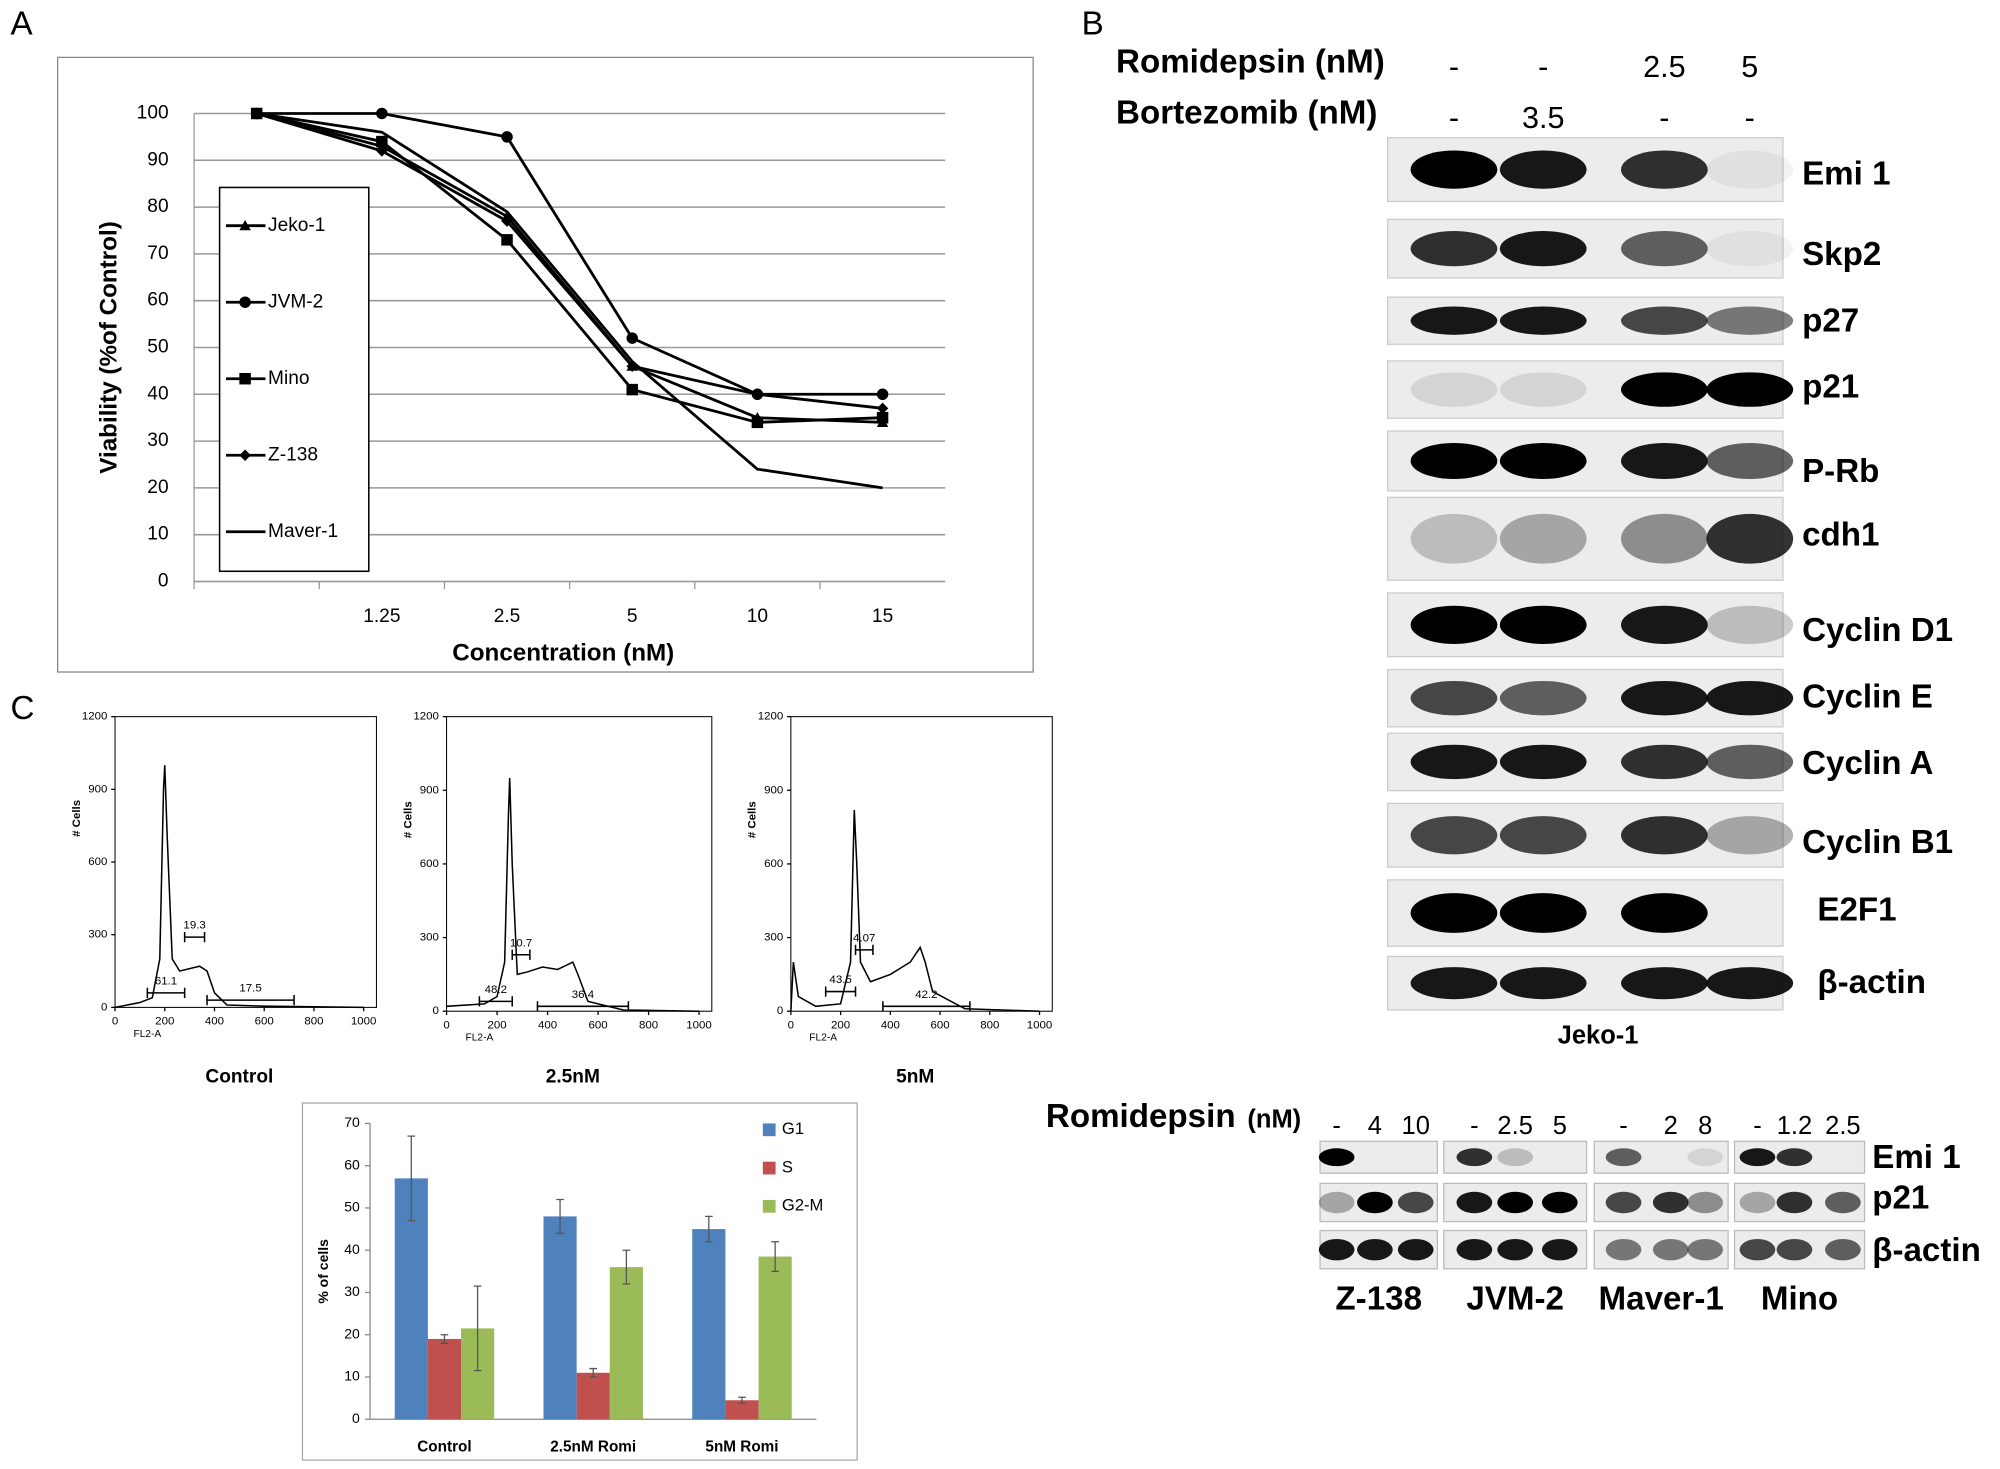 The width and height of the screenshot is (2000, 1469). What do you see at coordinates (1378, 1298) in the screenshot?
I see `cell-line-label: Z-138` at bounding box center [1378, 1298].